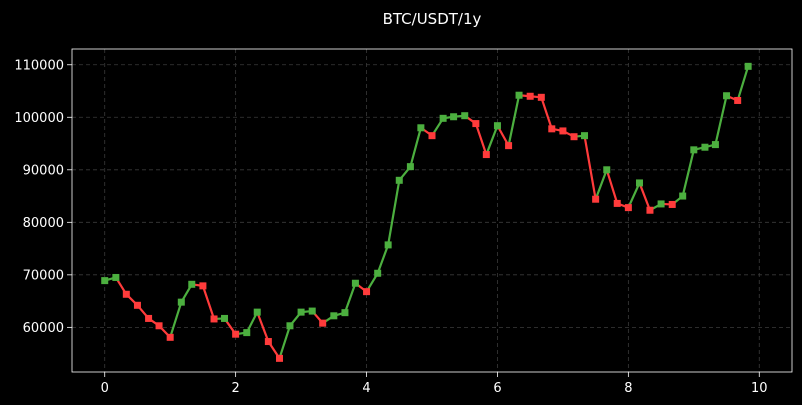 This screenshot has width=802, height=405. What do you see at coordinates (628, 388) in the screenshot?
I see `x-tick-label: 8` at bounding box center [628, 388].